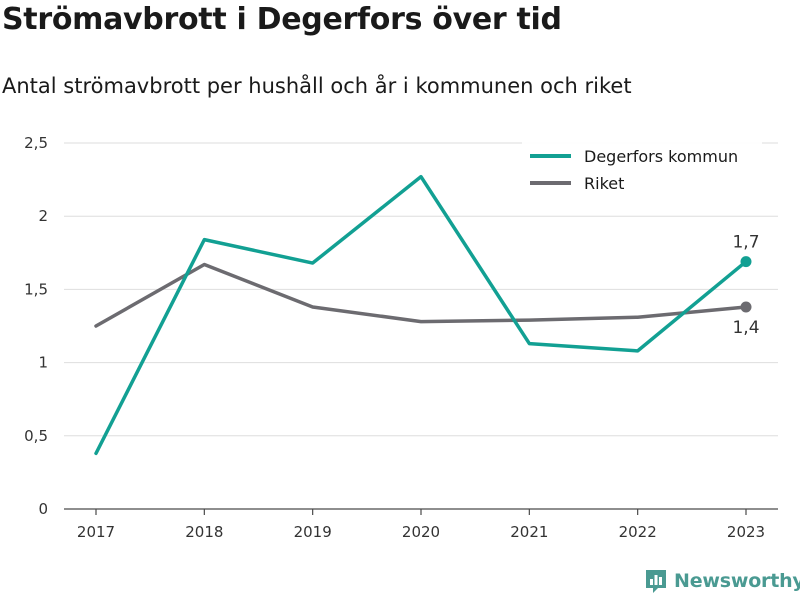 The width and height of the screenshot is (800, 600). I want to click on brand-logo: Newsworthy, so click(722, 581).